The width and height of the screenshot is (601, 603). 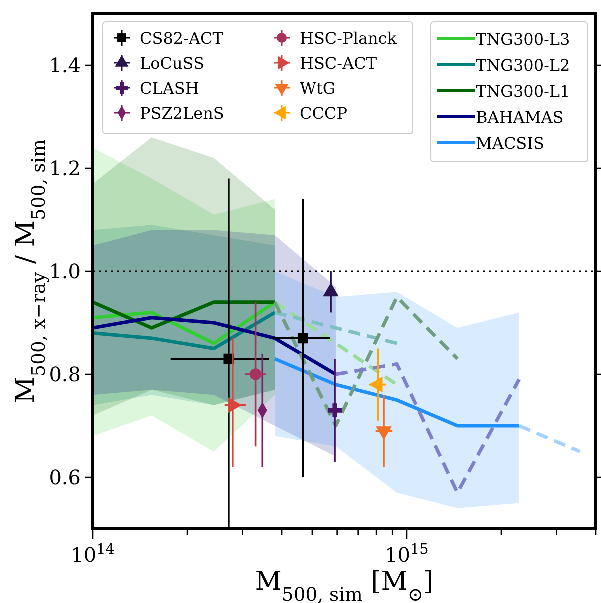 What do you see at coordinates (510, 143) in the screenshot?
I see `legend-label: MACSIS` at bounding box center [510, 143].